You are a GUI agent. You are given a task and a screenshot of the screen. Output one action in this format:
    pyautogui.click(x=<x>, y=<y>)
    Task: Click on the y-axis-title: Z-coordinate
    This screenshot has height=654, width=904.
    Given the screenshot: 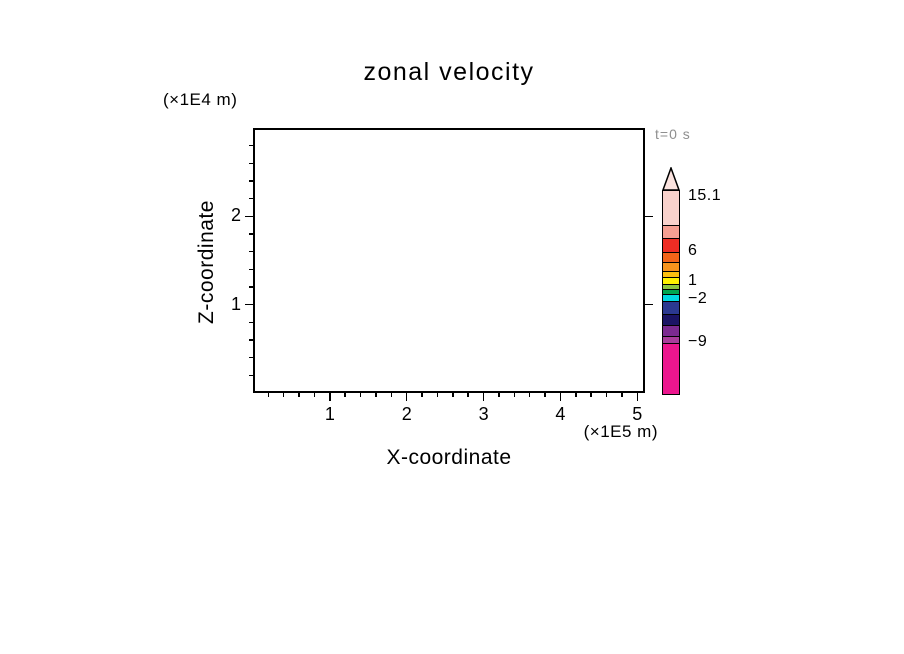 What is the action you would take?
    pyautogui.click(x=206, y=262)
    